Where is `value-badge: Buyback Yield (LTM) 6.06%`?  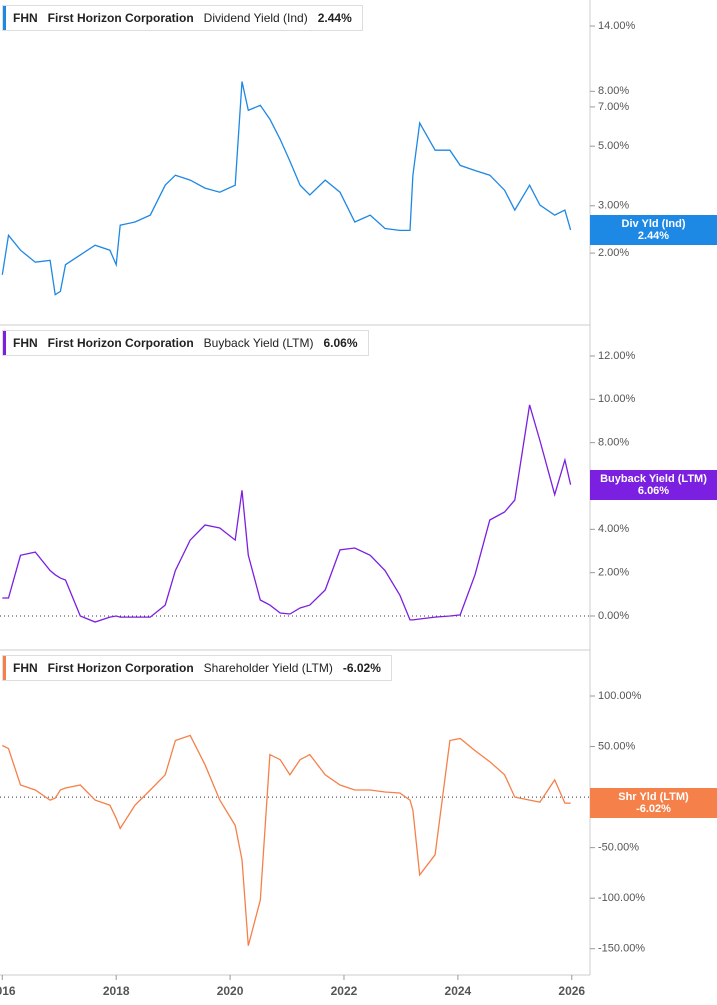 value-badge: Buyback Yield (LTM) 6.06% is located at coordinates (653, 484).